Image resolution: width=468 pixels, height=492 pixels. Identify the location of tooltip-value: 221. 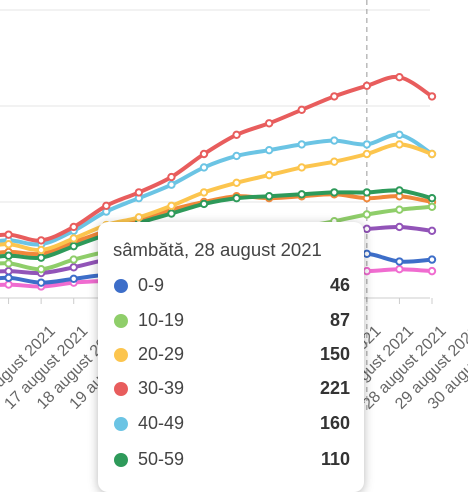
(334, 388).